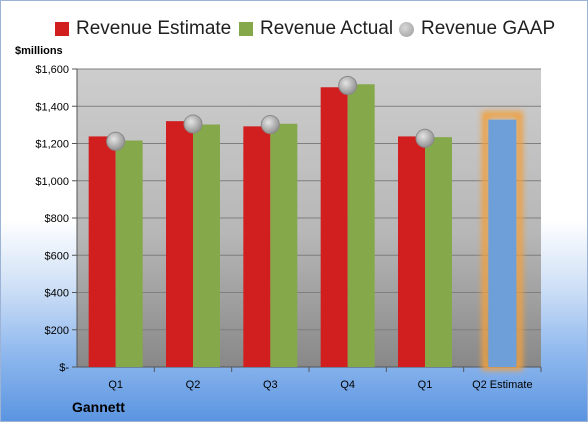  I want to click on legend-revenue-actual: Revenue Actual, so click(316, 29).